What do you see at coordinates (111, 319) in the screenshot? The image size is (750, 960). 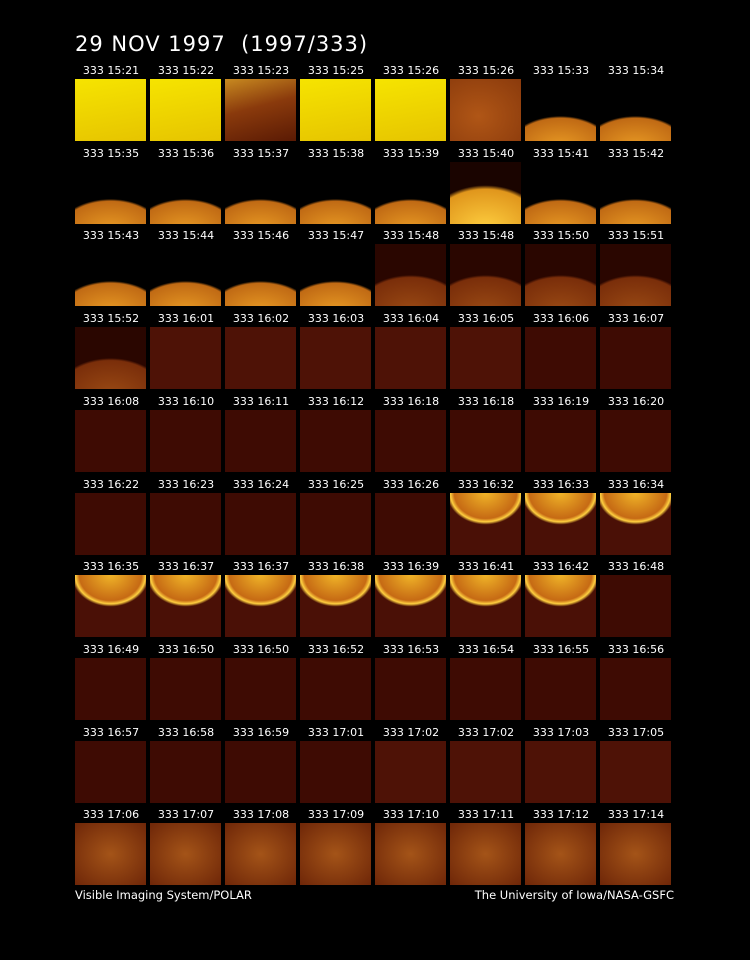 I see `frame-label: 333 15:52` at bounding box center [111, 319].